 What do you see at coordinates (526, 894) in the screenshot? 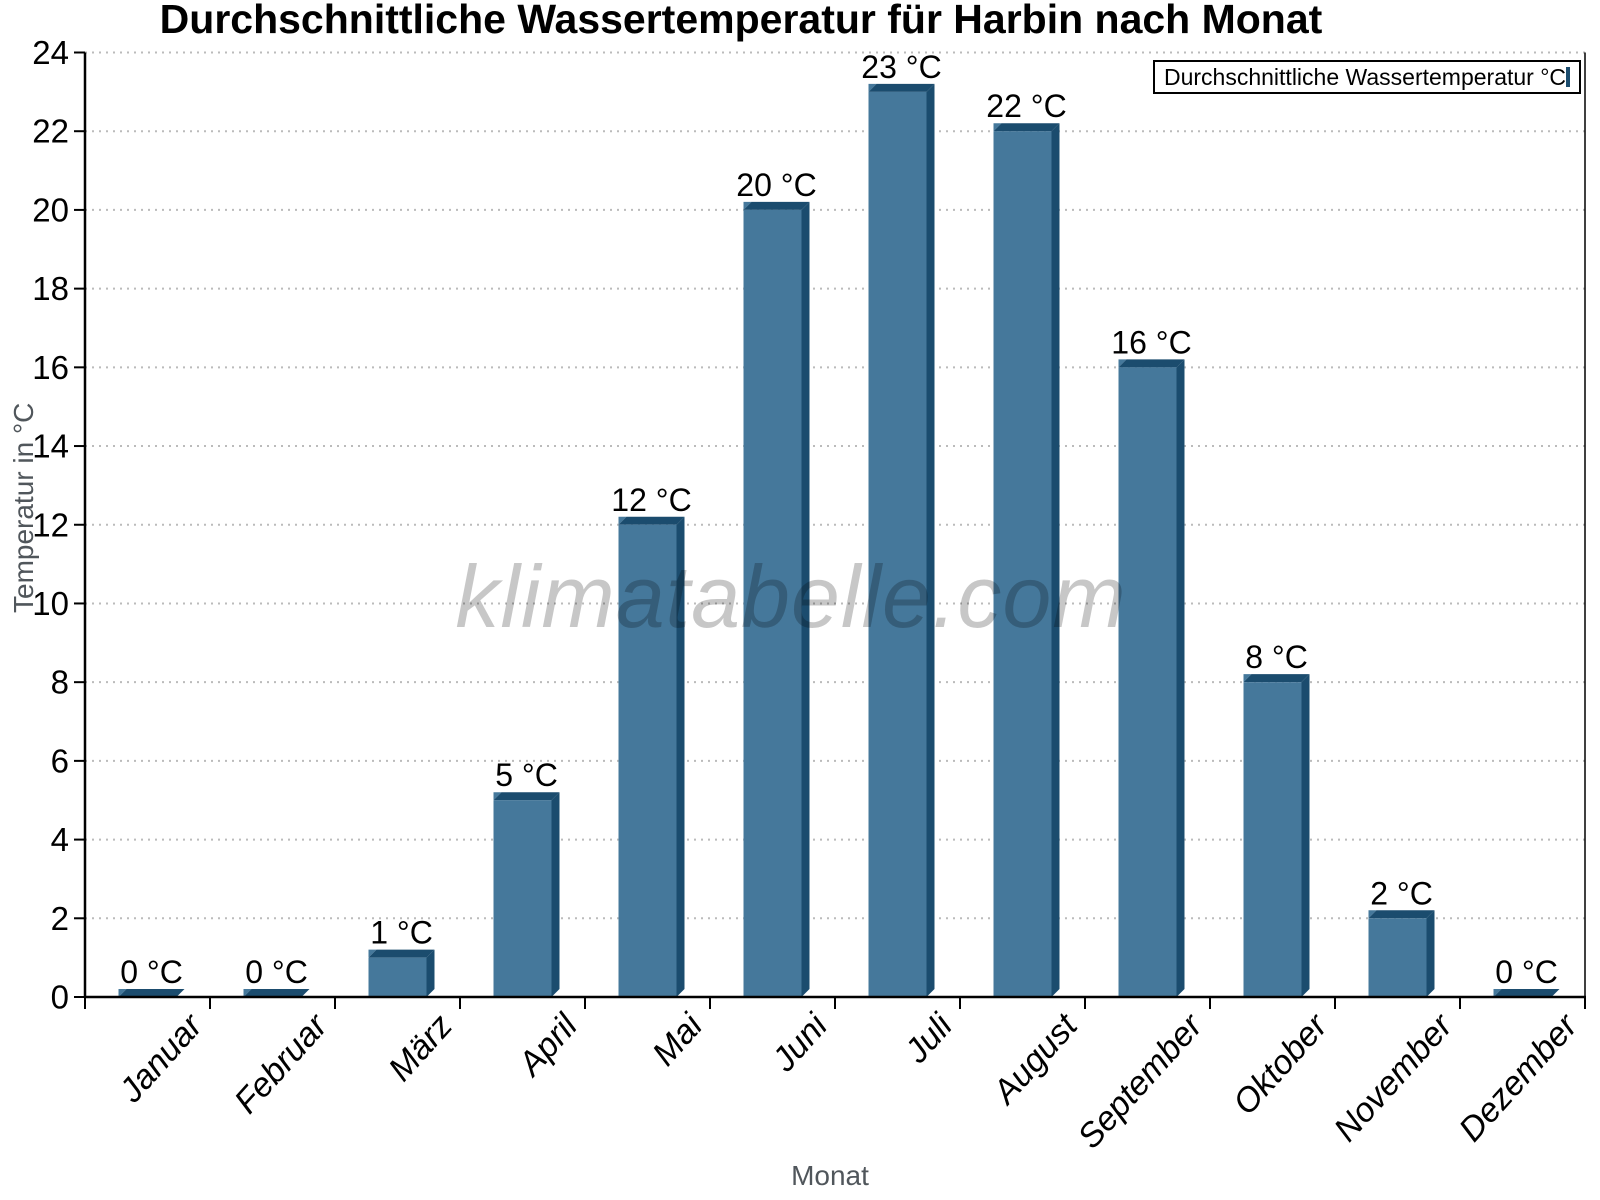
I see `bar-april` at bounding box center [526, 894].